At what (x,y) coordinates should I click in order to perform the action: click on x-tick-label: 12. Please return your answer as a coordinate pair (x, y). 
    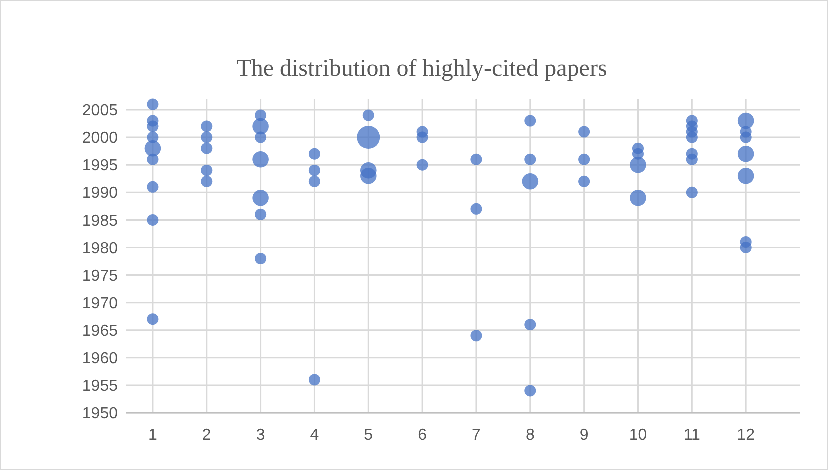
    Looking at the image, I should click on (746, 435).